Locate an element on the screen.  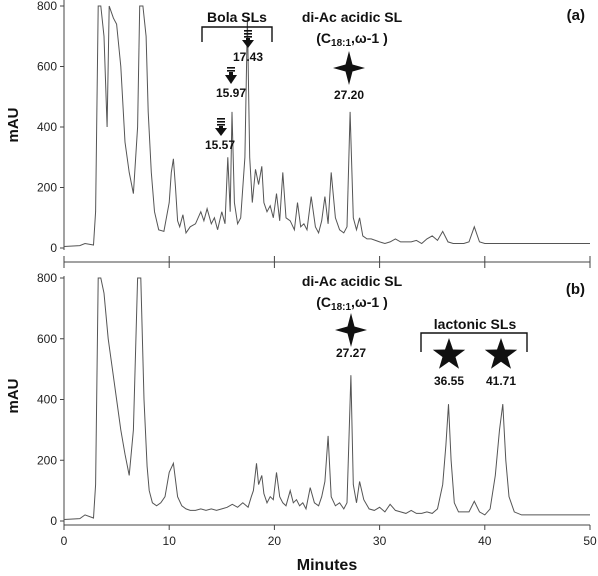
panel-a-peak-15-97: 15.97 is located at coordinates (231, 83).